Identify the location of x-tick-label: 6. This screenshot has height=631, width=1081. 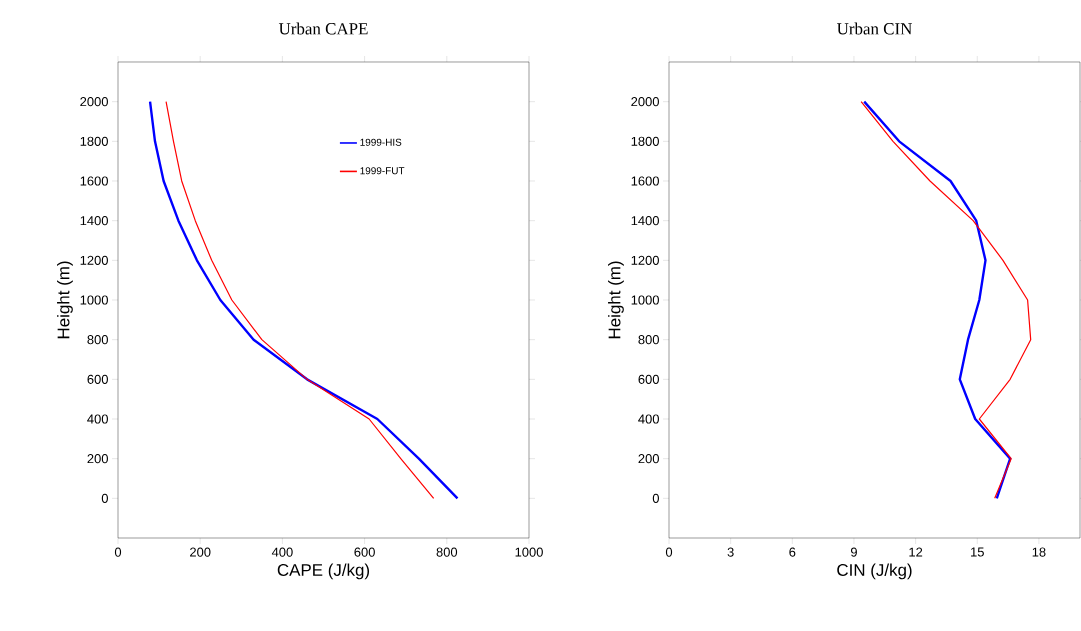
(792, 552).